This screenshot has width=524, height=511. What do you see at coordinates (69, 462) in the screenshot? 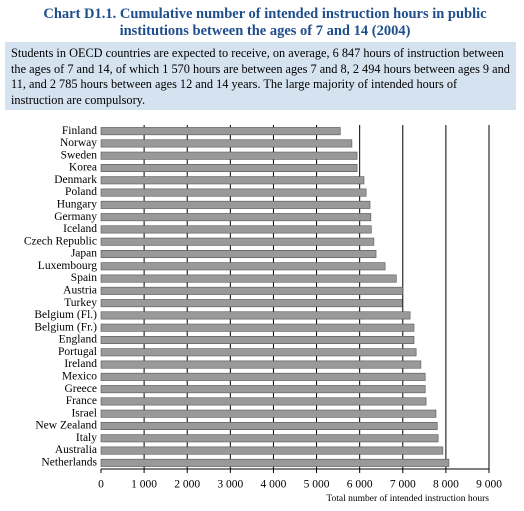
I see `y-tick-label: Netherlands` at bounding box center [69, 462].